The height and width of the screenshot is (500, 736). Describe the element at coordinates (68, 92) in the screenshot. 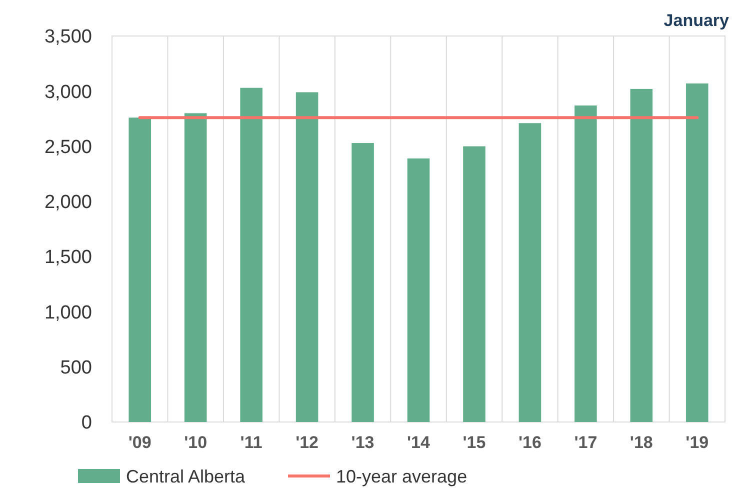

I see `y-tick-label: 3,000` at that location.